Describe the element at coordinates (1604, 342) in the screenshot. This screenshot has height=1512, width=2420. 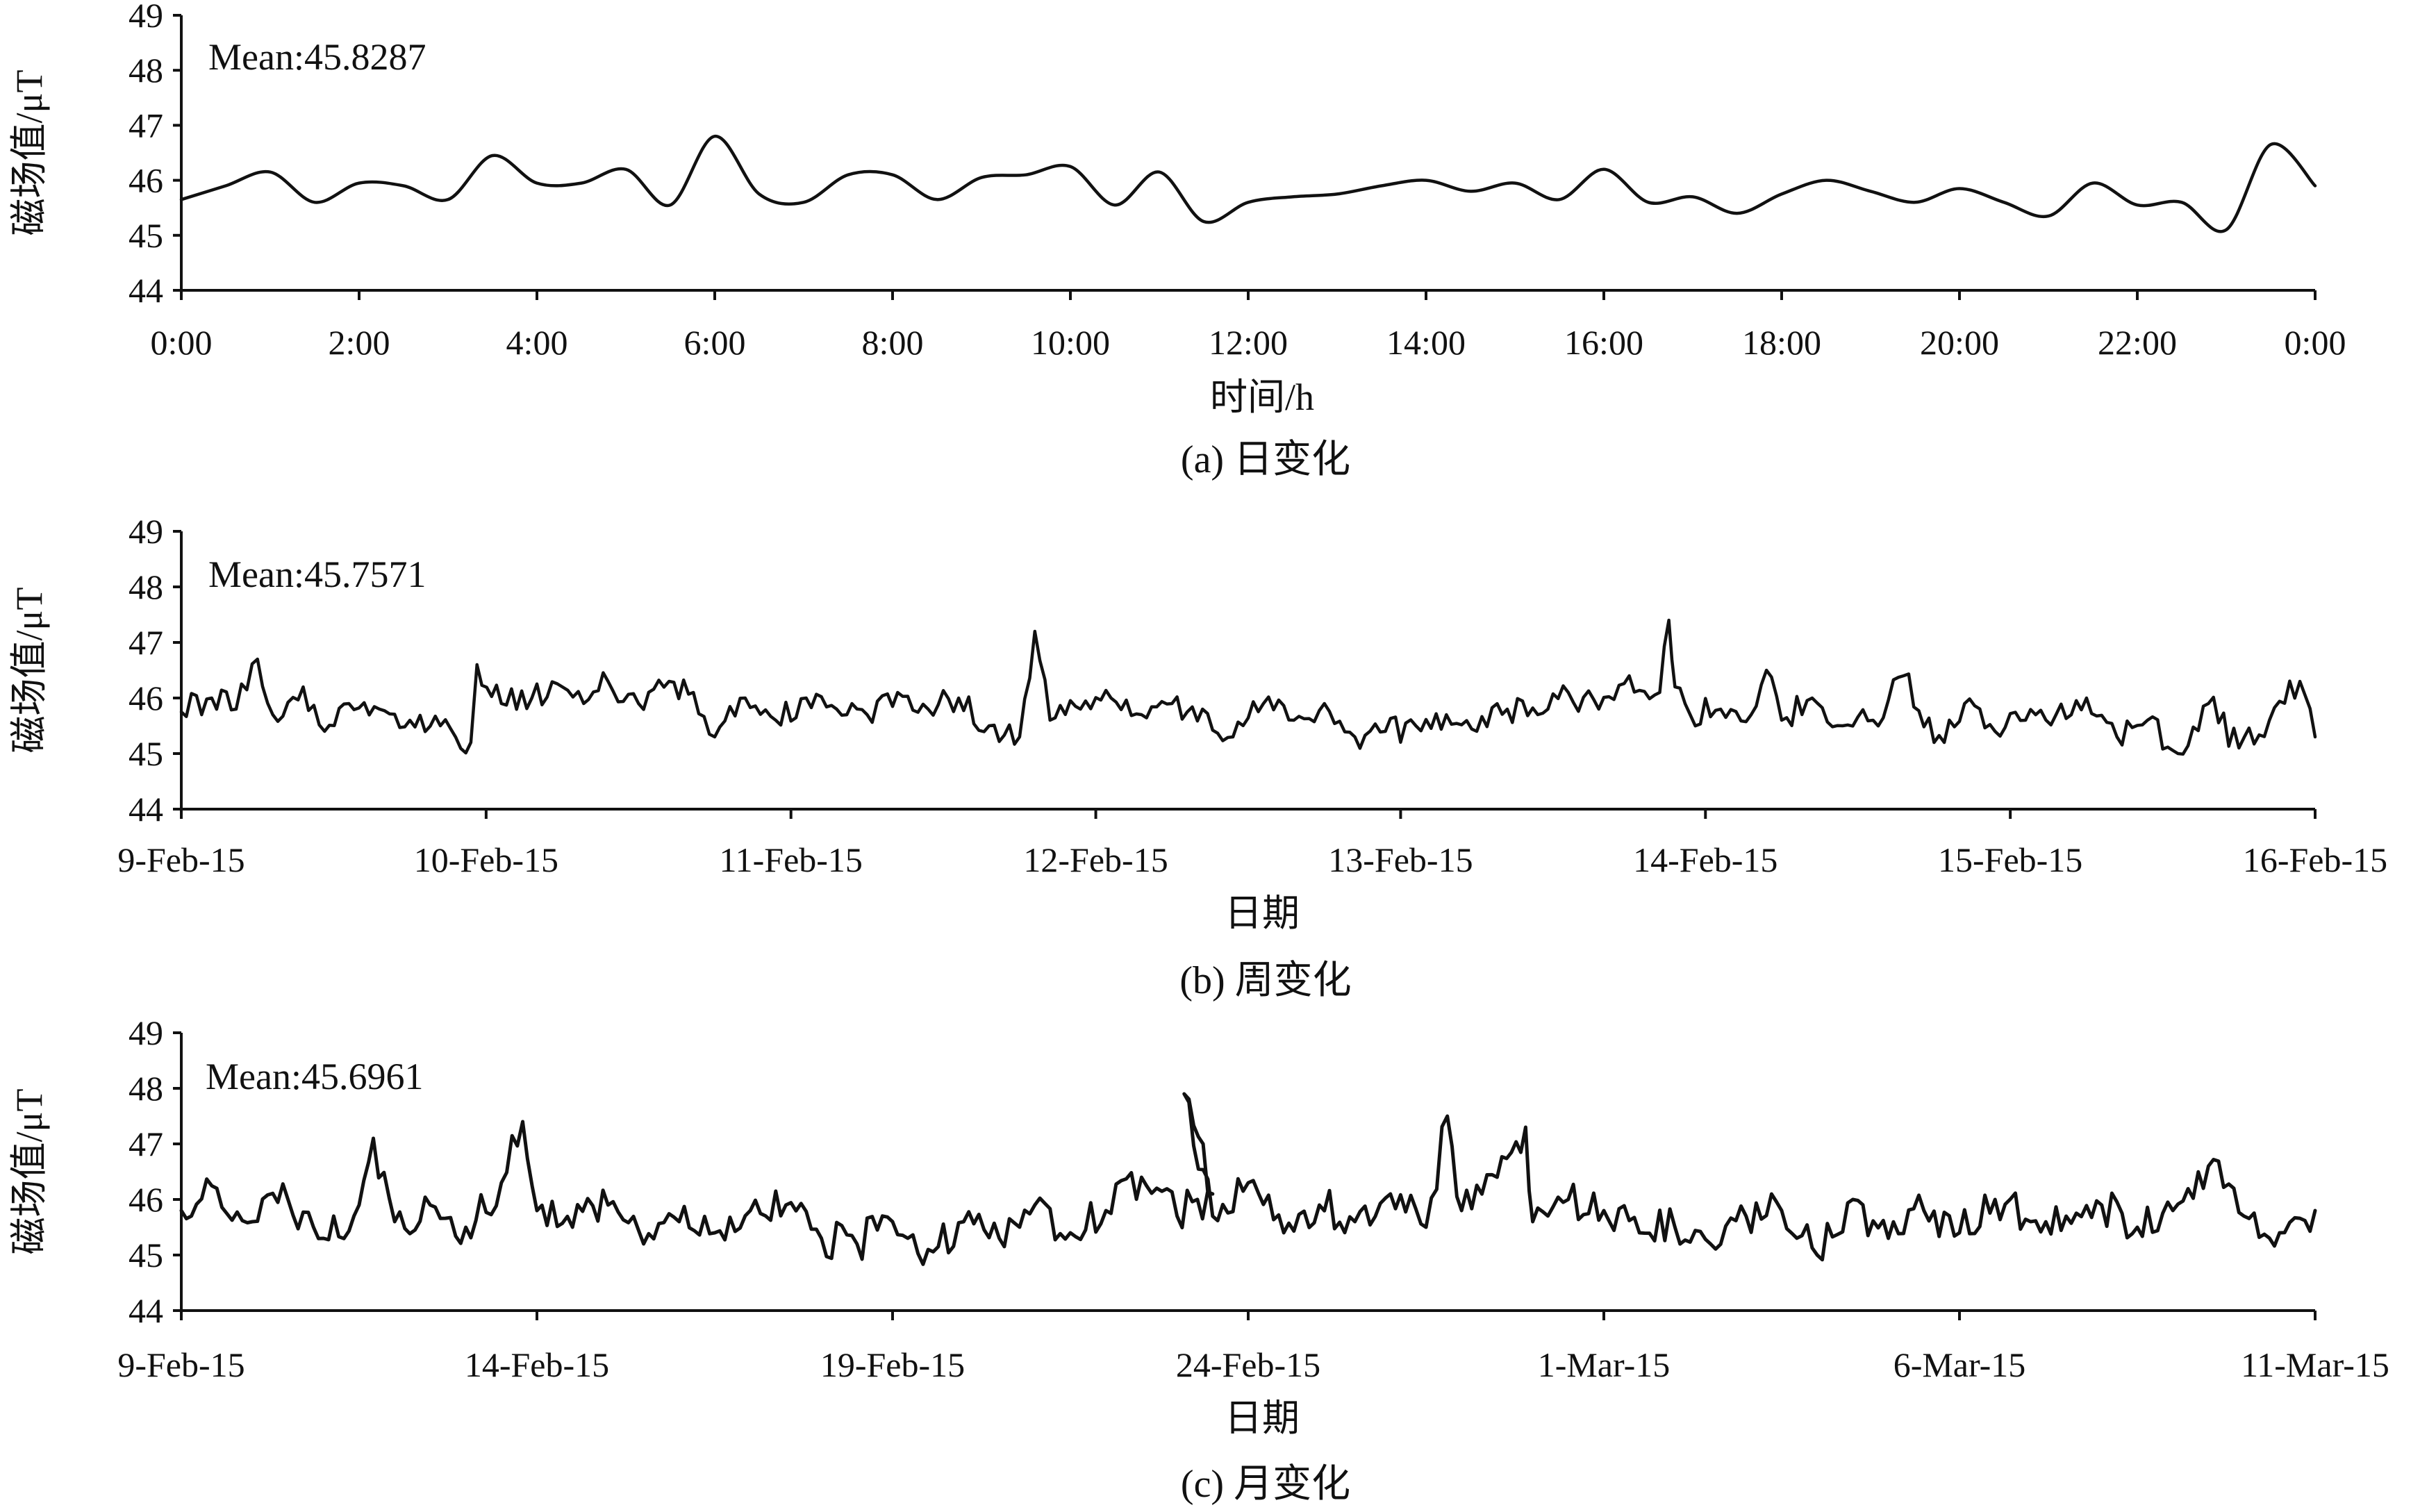
I see `x-tick-label: 16:00` at that location.